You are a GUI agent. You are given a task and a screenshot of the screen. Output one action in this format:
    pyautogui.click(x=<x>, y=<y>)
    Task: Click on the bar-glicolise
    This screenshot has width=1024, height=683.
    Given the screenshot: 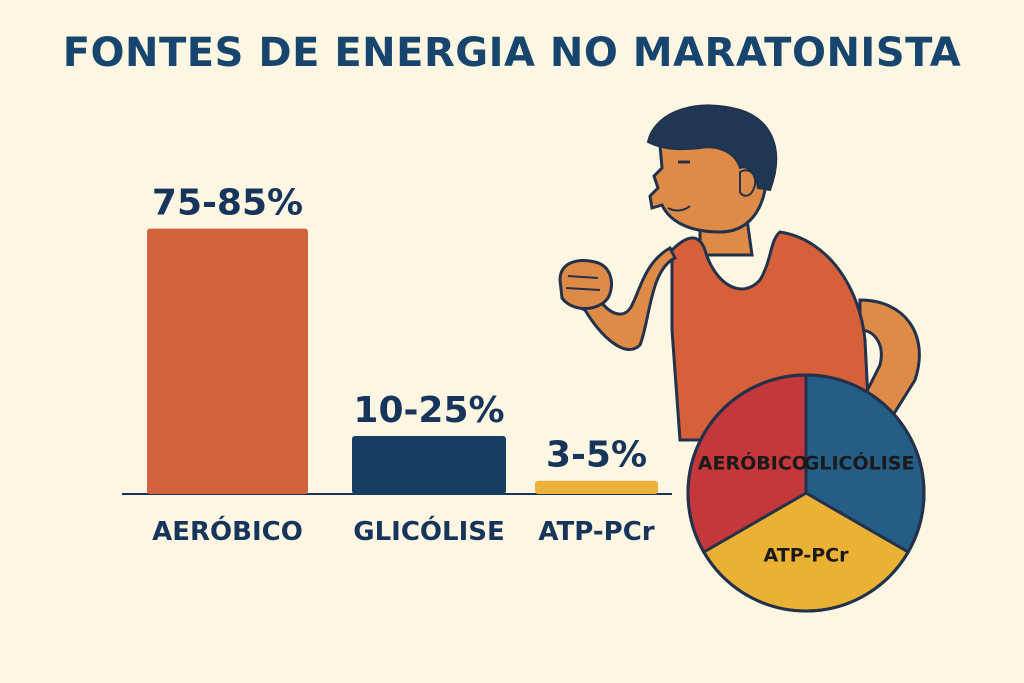 What is the action you would take?
    pyautogui.click(x=429, y=464)
    